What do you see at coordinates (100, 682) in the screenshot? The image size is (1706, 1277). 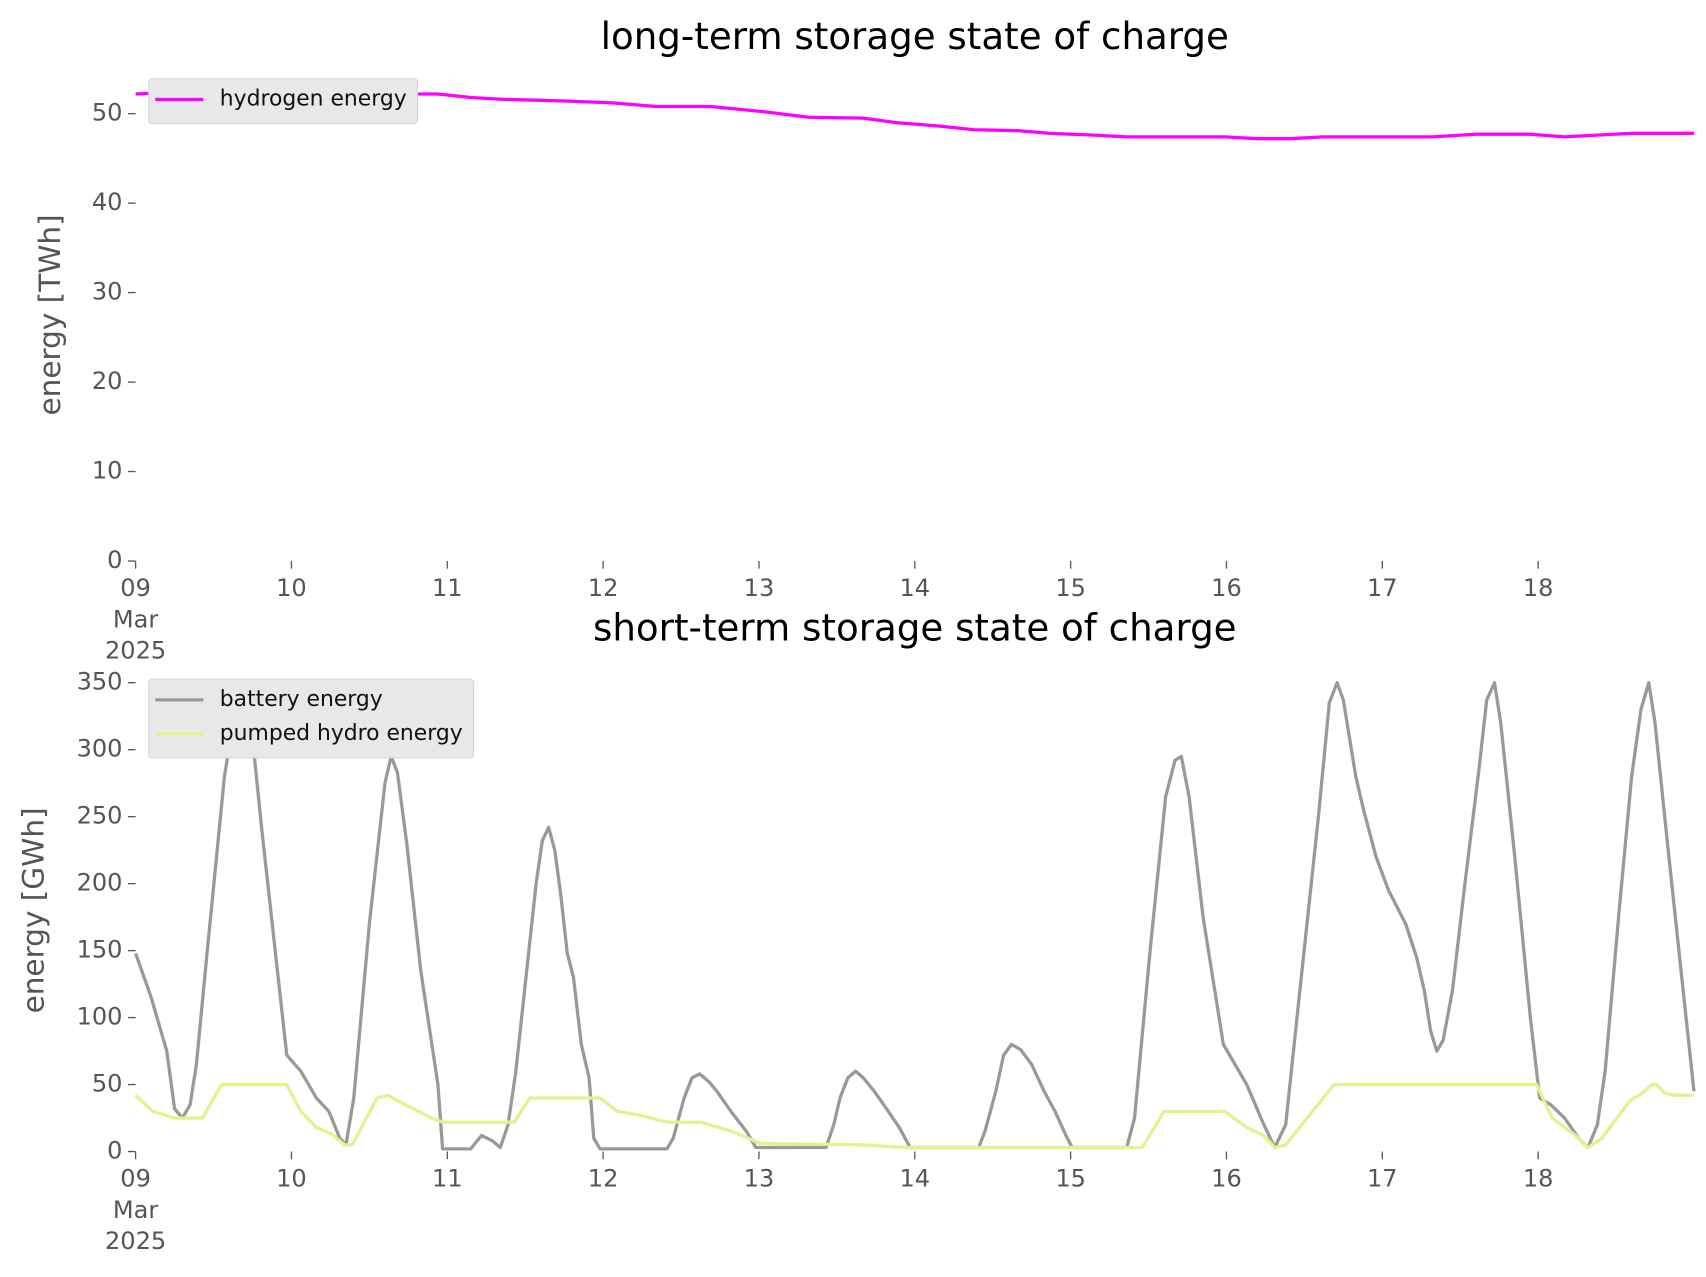 I see `y-tick-label: 350` at bounding box center [100, 682].